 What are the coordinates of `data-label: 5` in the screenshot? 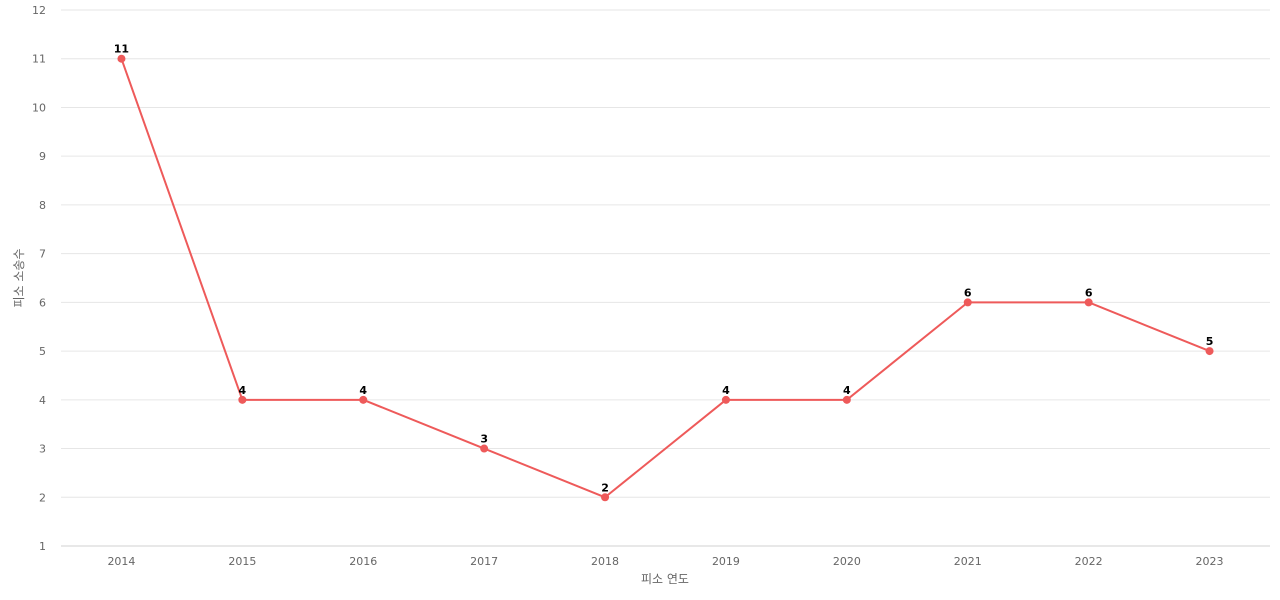 It's located at (1210, 341).